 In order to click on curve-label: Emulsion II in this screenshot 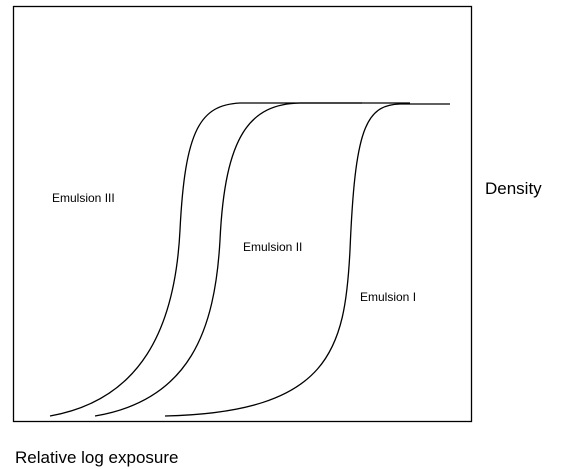, I will do `click(272, 247)`.